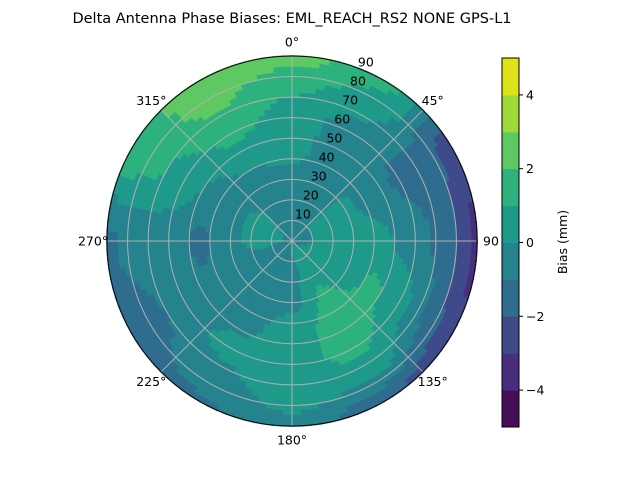 This screenshot has height=480, width=640. I want to click on theta-tick-label: 0°, so click(292, 42).